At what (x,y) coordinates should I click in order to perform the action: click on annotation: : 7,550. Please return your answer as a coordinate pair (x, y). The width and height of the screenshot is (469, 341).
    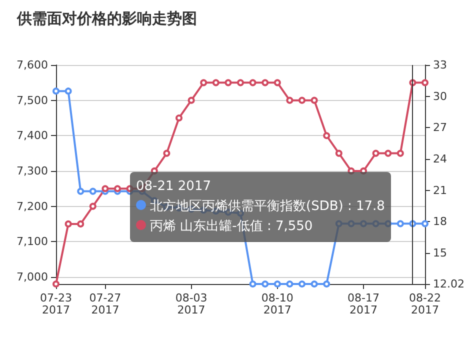
    Looking at the image, I should click on (289, 226).